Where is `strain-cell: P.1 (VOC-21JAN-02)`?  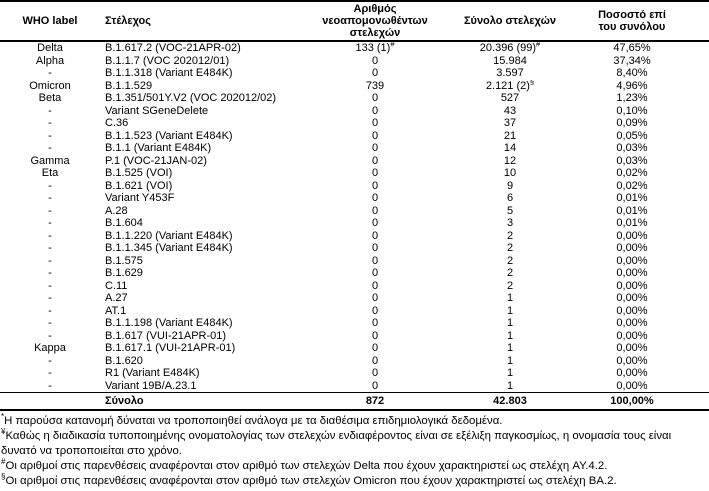
strain-cell: P.1 (VOC-21JAN-02) is located at coordinates (156, 160).